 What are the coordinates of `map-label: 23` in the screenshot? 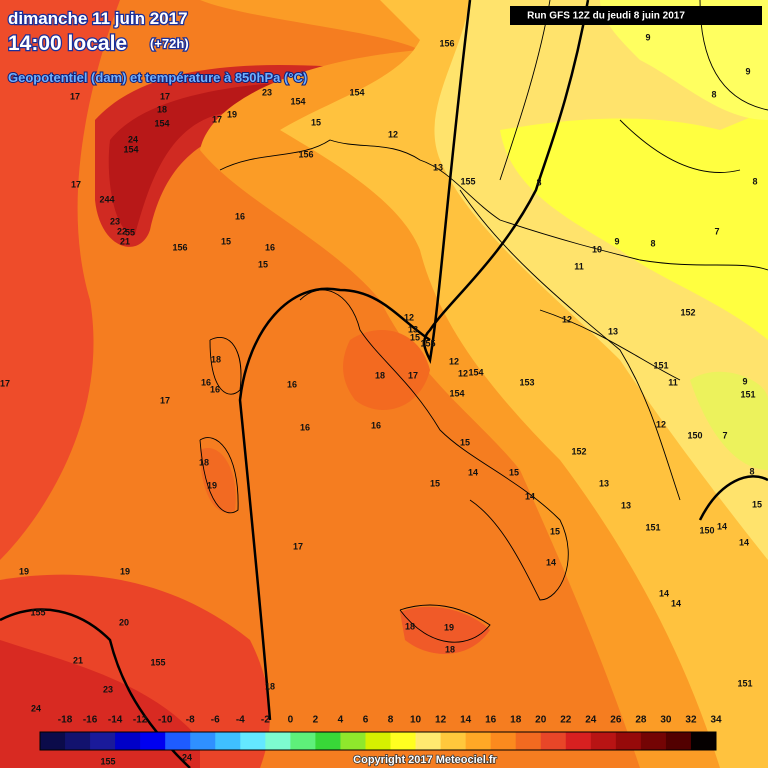 It's located at (108, 689).